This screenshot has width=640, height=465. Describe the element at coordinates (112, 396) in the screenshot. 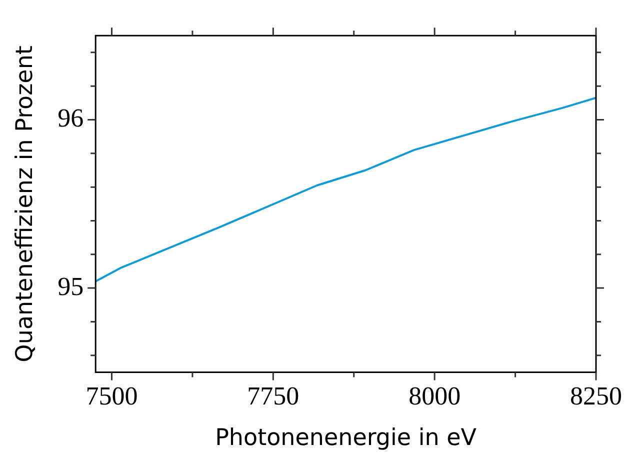

I see `x-tick-label: 7500` at that location.